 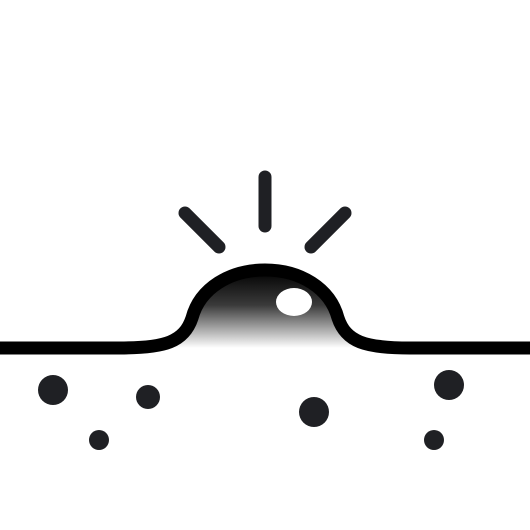 I want to click on ray-left-icon, so click(x=202, y=230).